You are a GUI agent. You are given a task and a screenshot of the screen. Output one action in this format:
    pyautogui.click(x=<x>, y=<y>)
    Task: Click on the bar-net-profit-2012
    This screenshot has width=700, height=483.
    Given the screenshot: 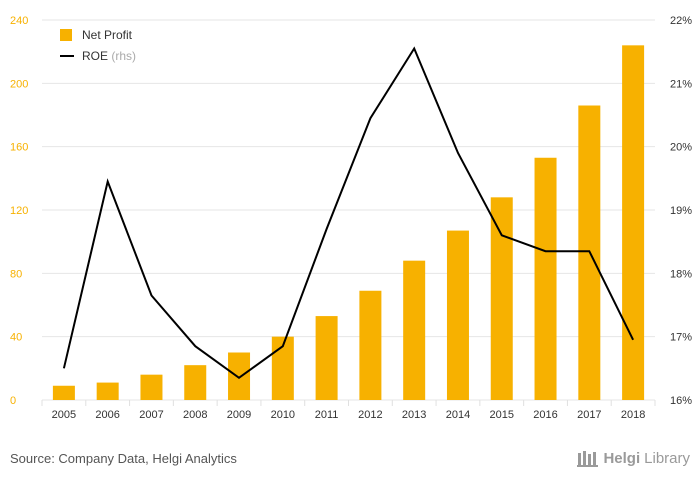 What is the action you would take?
    pyautogui.click(x=370, y=345)
    